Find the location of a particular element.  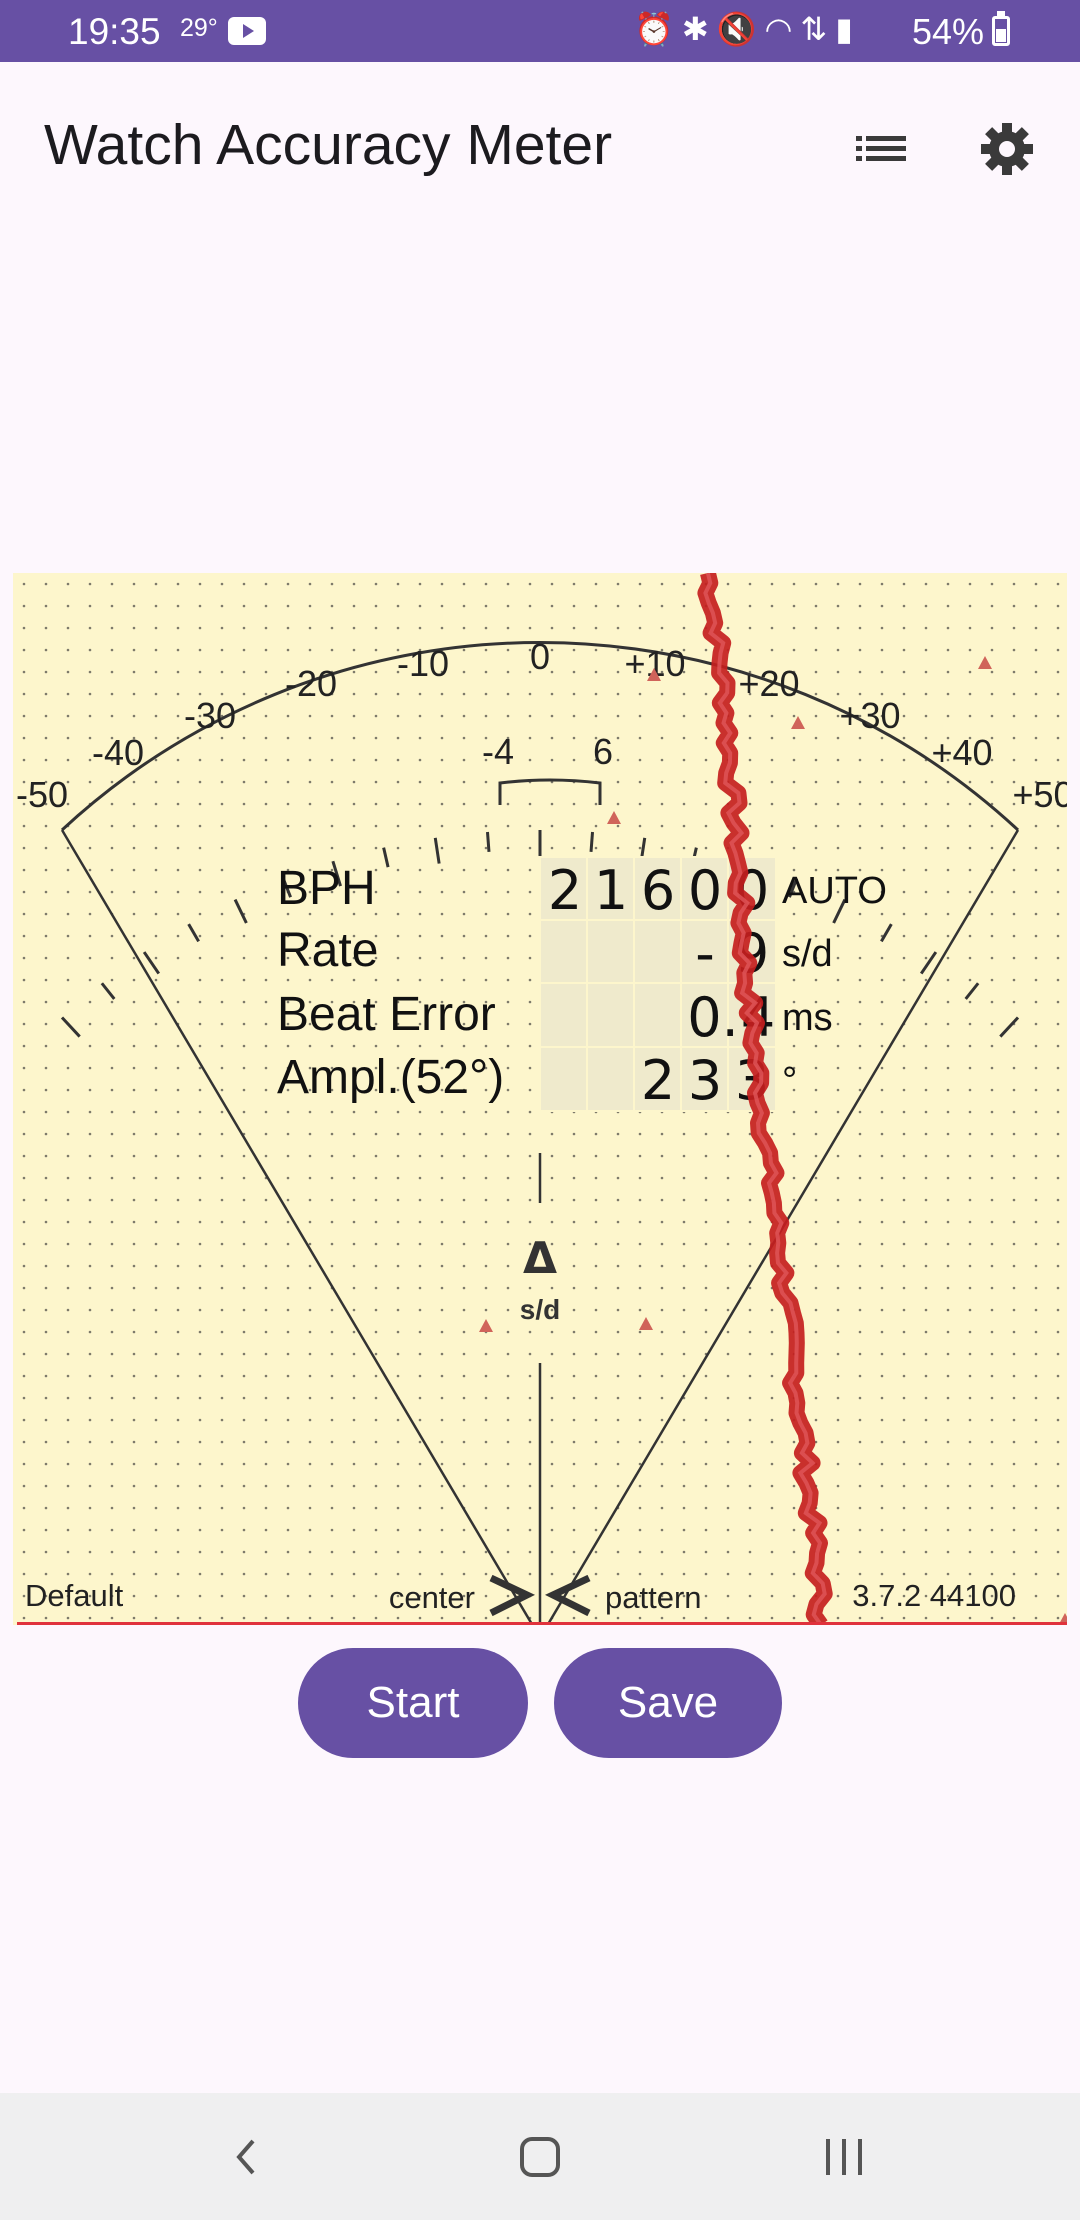

status-icons: ⏰✱🔇◠⇅▮ is located at coordinates (747, 29).